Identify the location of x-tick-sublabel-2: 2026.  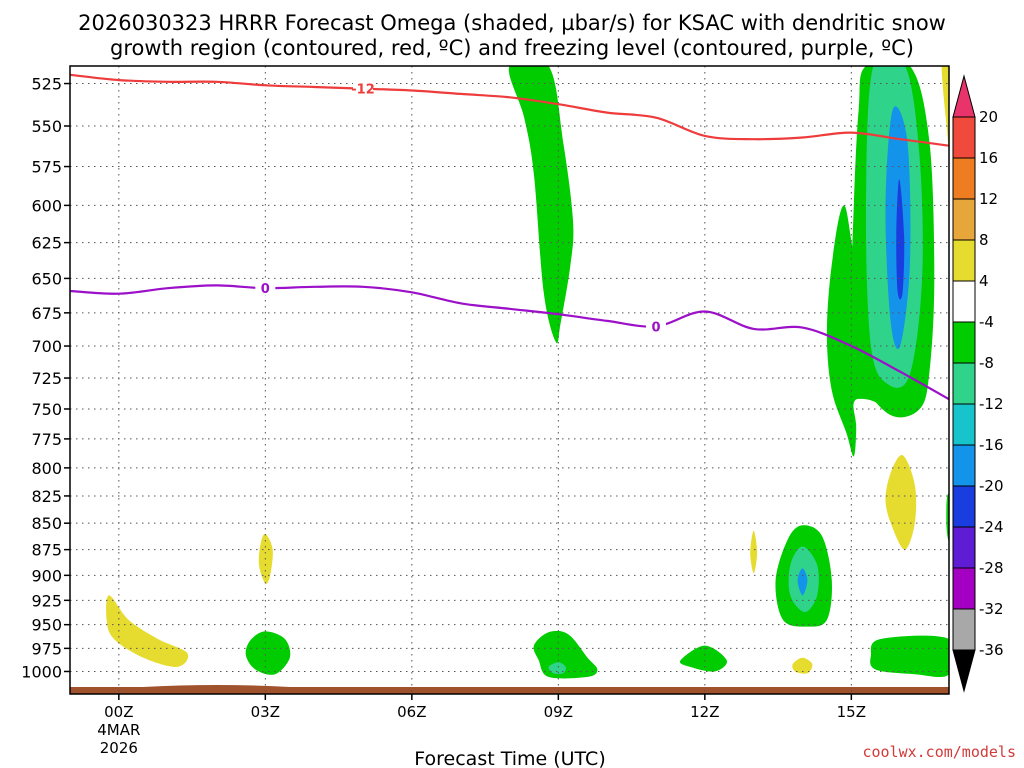
(119, 748).